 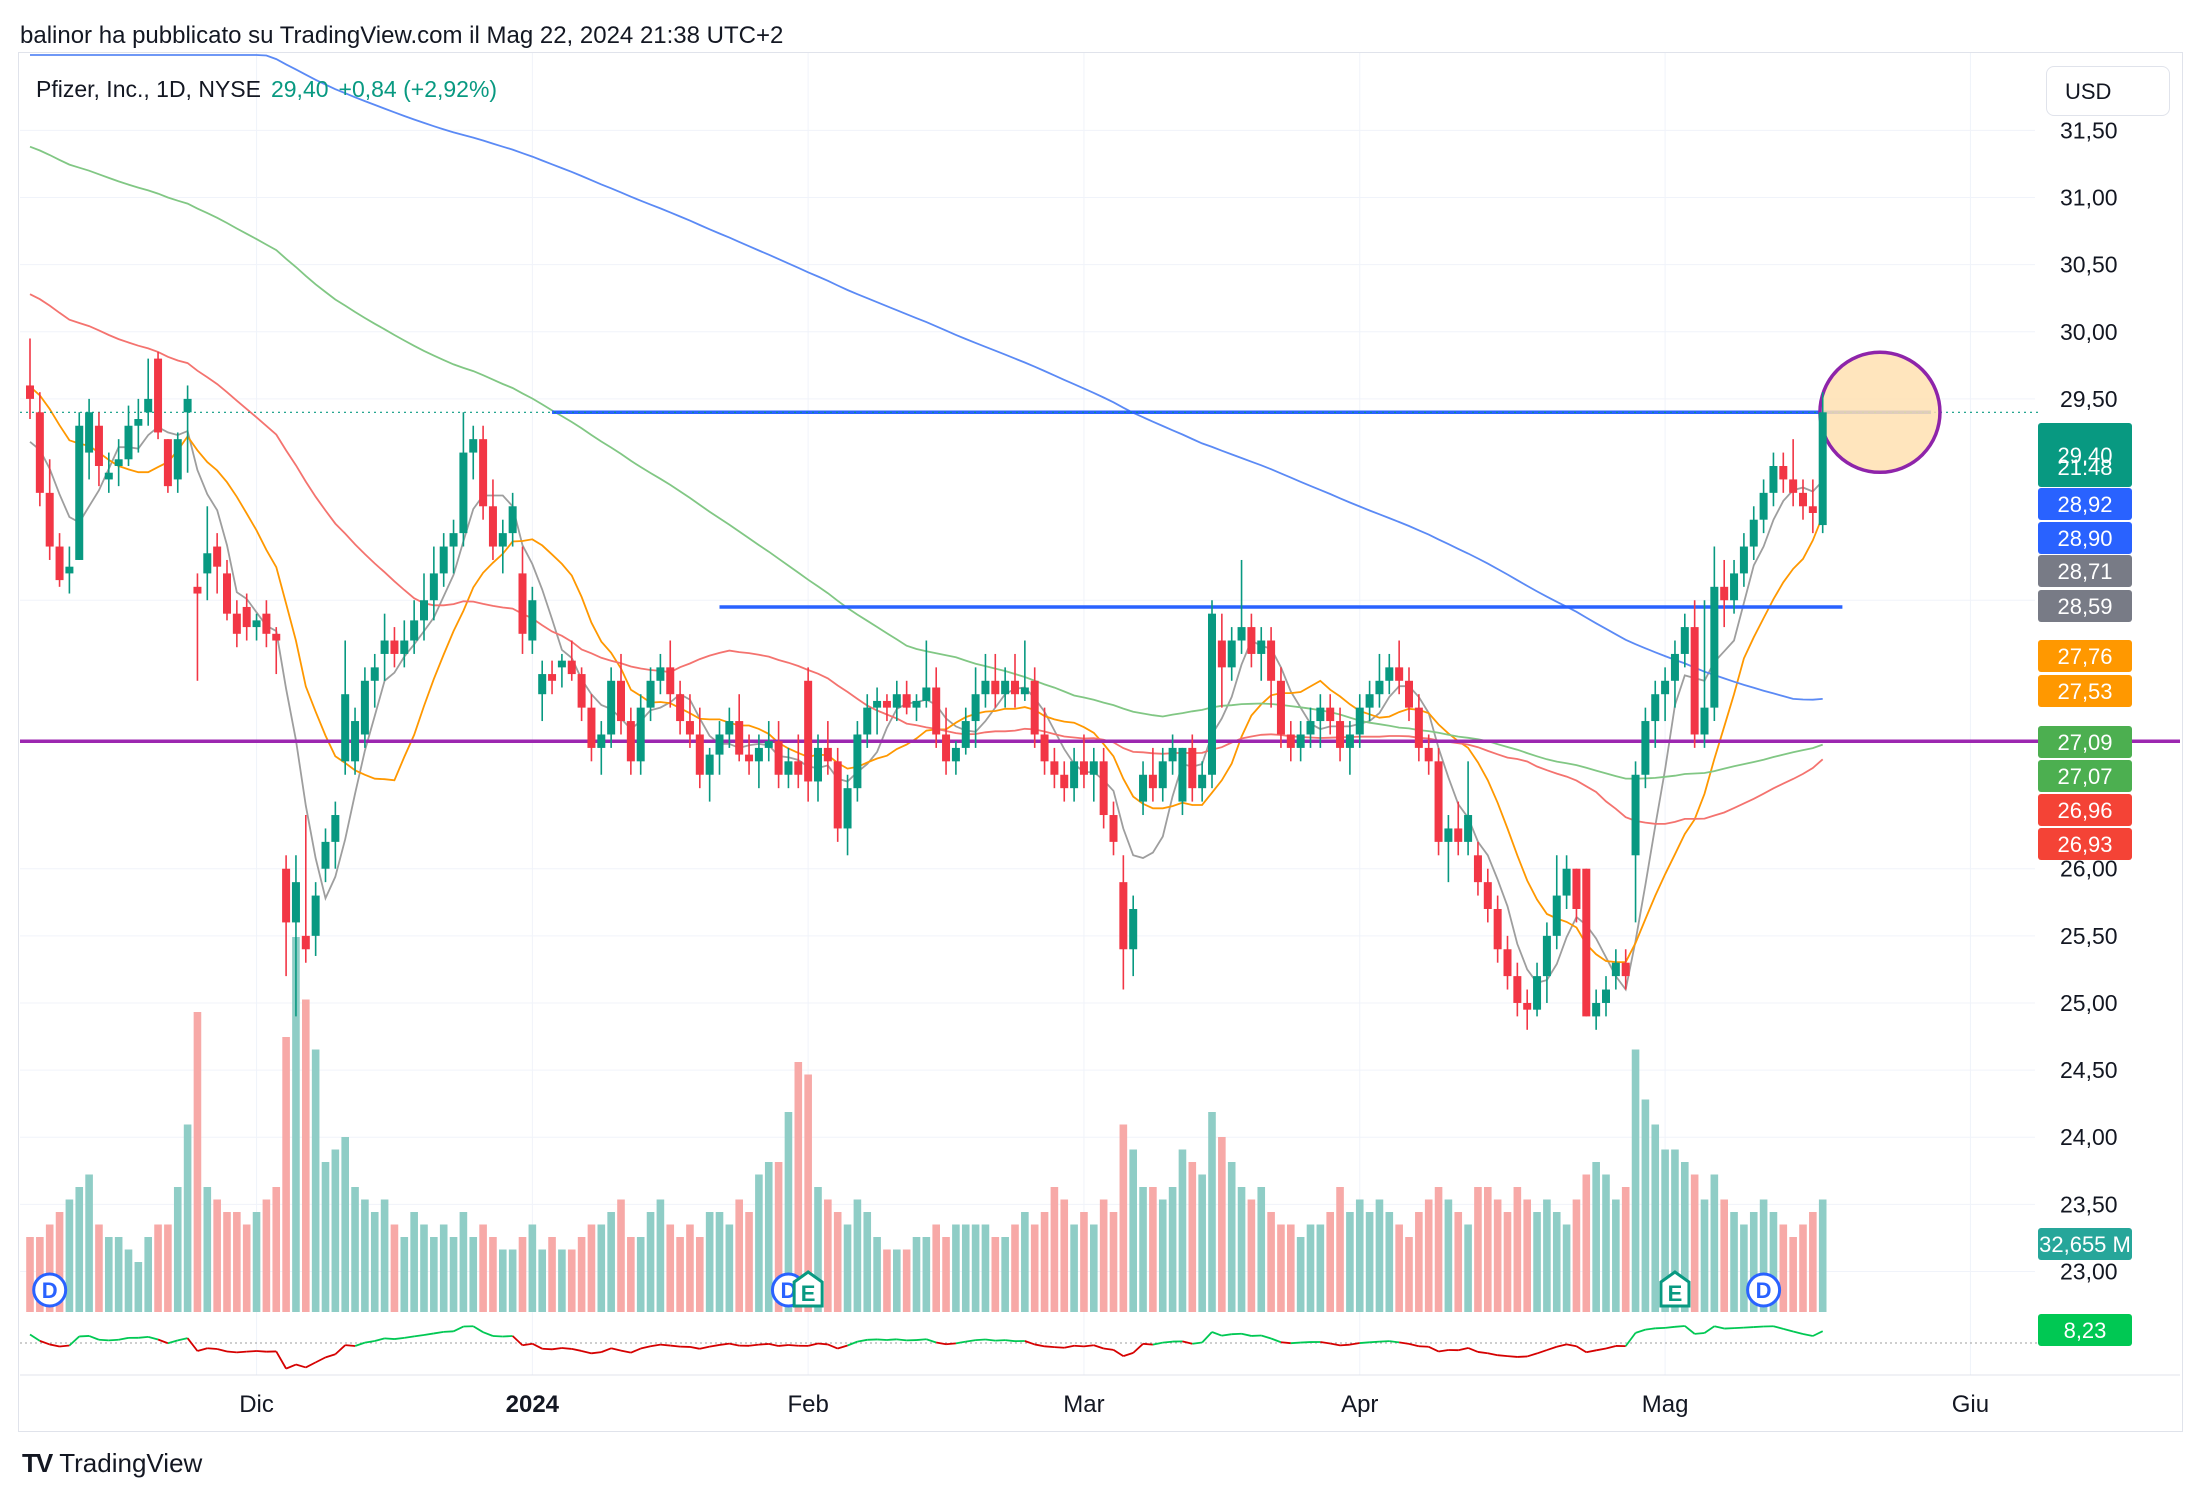 What do you see at coordinates (2085, 1244) in the screenshot?
I see `volume-tag: 32,655 M` at bounding box center [2085, 1244].